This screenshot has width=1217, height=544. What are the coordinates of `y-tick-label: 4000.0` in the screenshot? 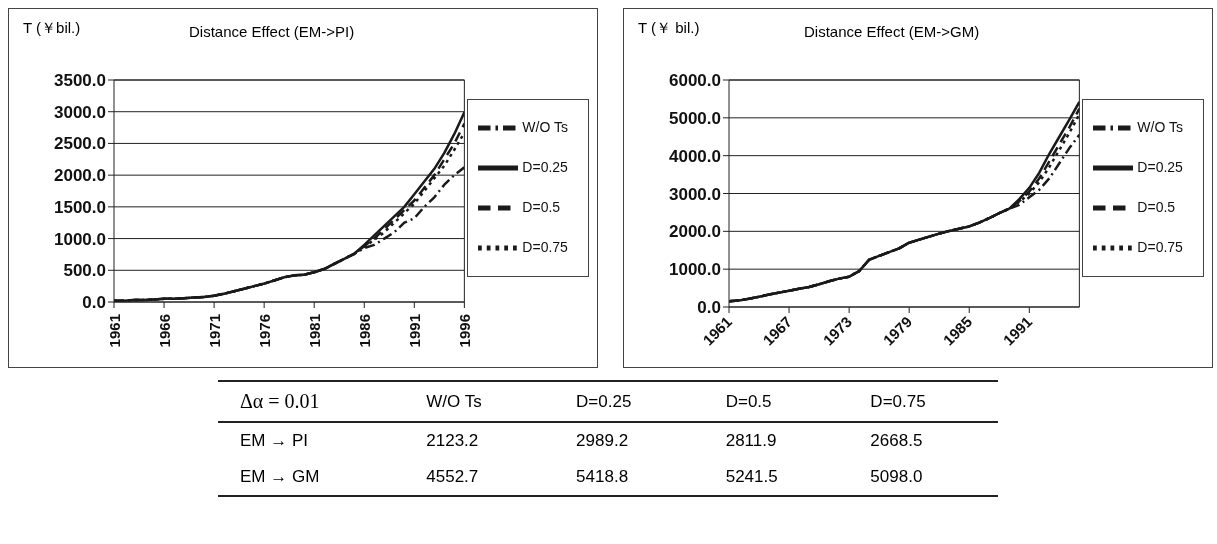 It's located at (695, 156).